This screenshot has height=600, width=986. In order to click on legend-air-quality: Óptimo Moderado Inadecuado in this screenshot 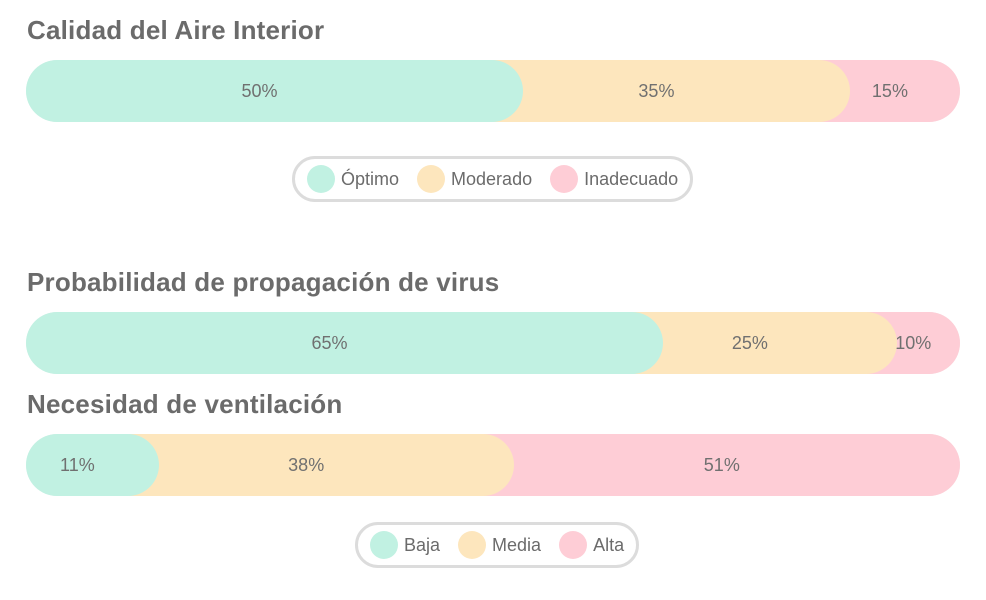, I will do `click(493, 179)`.